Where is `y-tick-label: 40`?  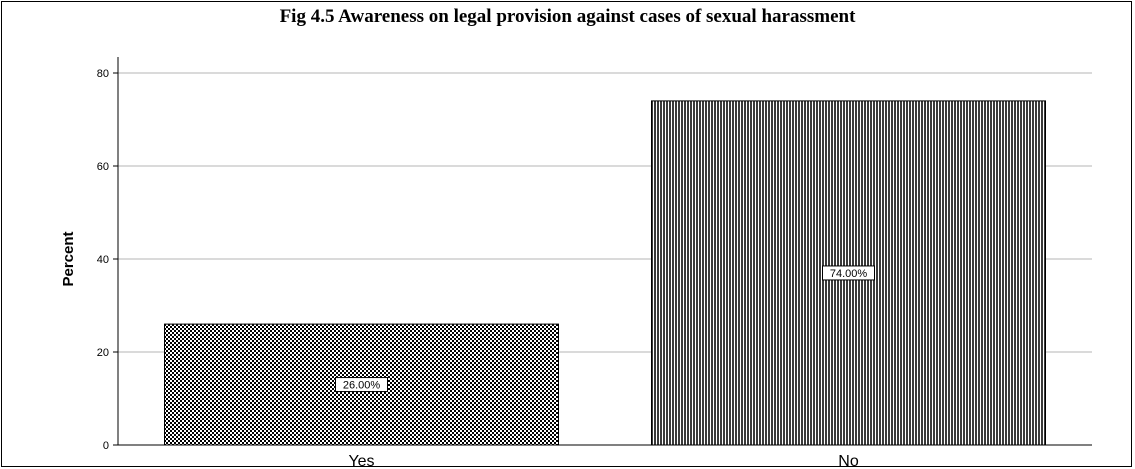
y-tick-label: 40 is located at coordinates (103, 260).